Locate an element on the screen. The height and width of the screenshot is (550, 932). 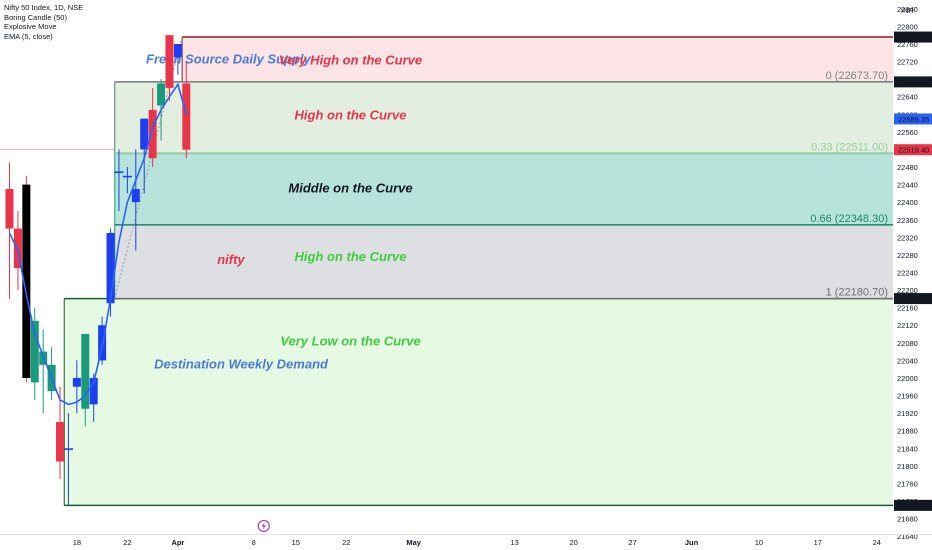
y-tick-label: 21680 is located at coordinates (907, 519).